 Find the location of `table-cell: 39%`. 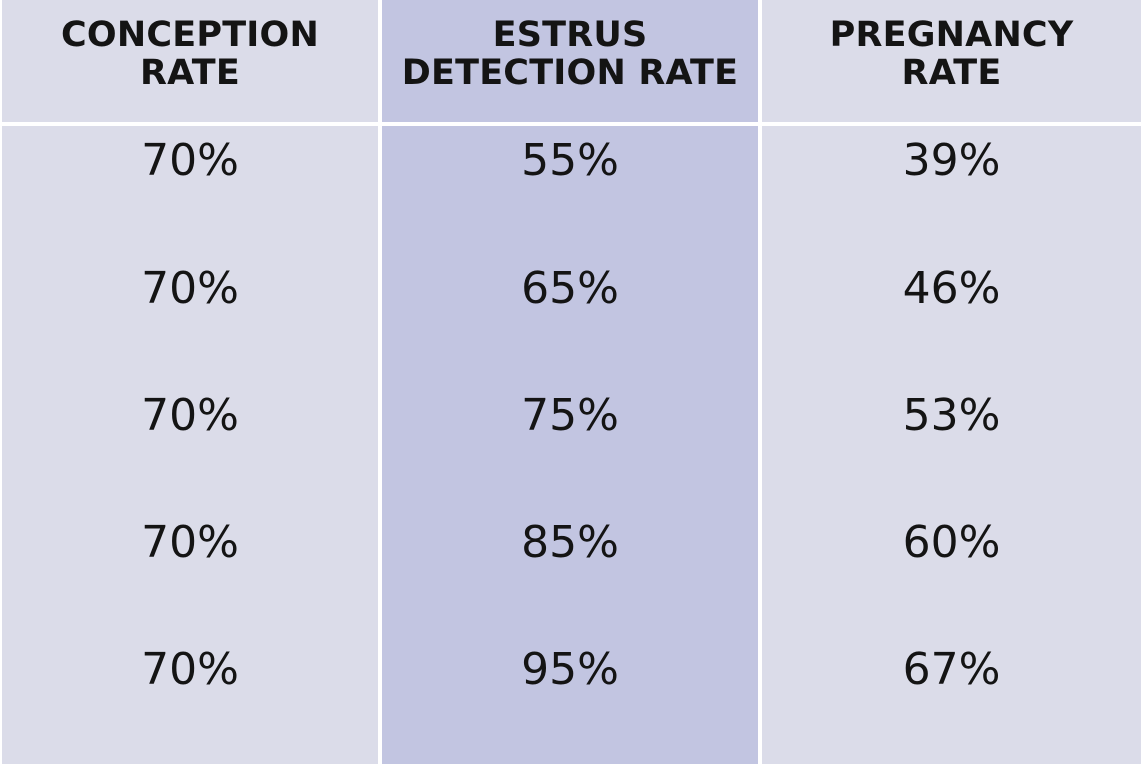

table-cell: 39% is located at coordinates (951, 160).